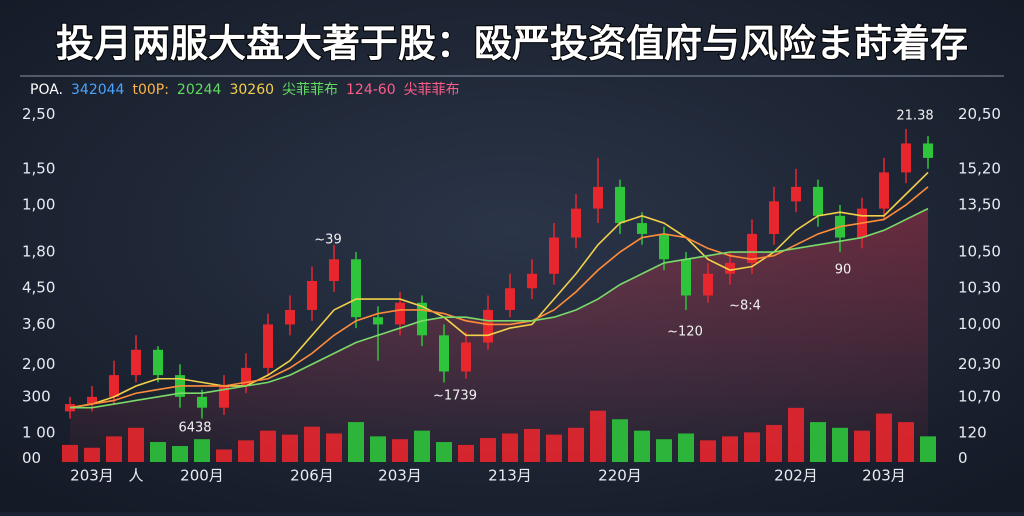  Describe the element at coordinates (512, 44) in the screenshot. I see `chart-title: 投月两服大盘大著于股：殴严投资值府与风险ま莳着存` at that location.